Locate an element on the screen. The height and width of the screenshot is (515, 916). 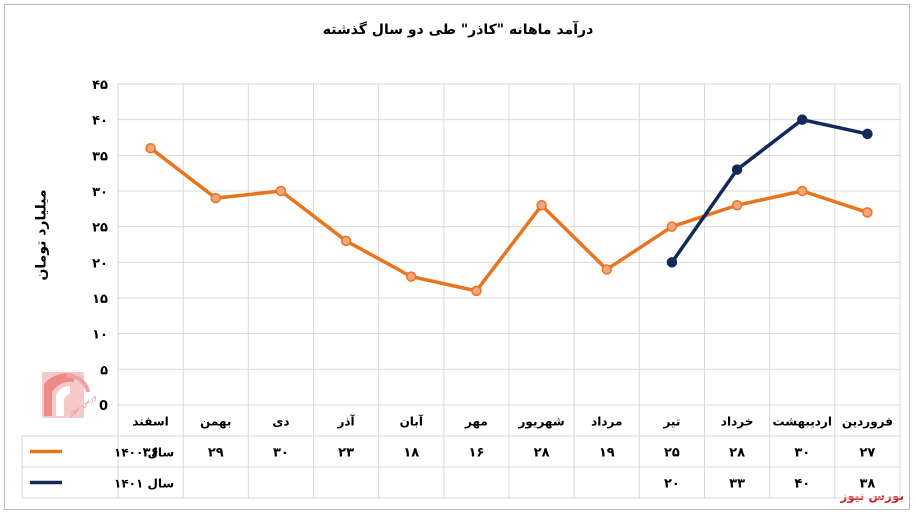
bourse-news-logo-icon: بورس نیوز is located at coordinates (69, 395).